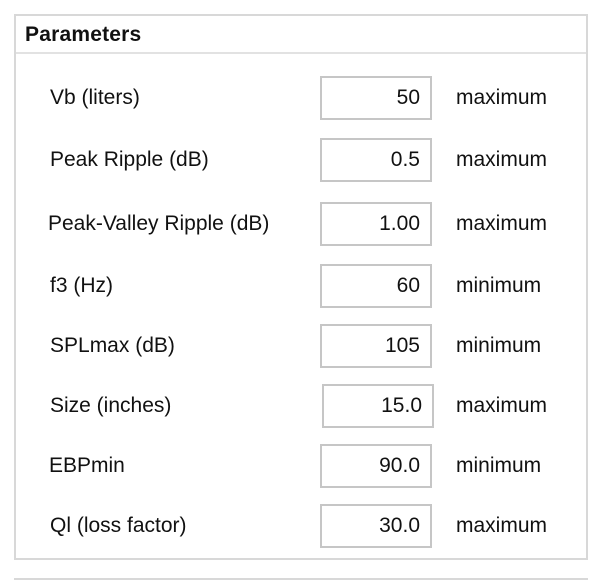  I want to click on param-label: Peak Ripple (dB), so click(129, 159).